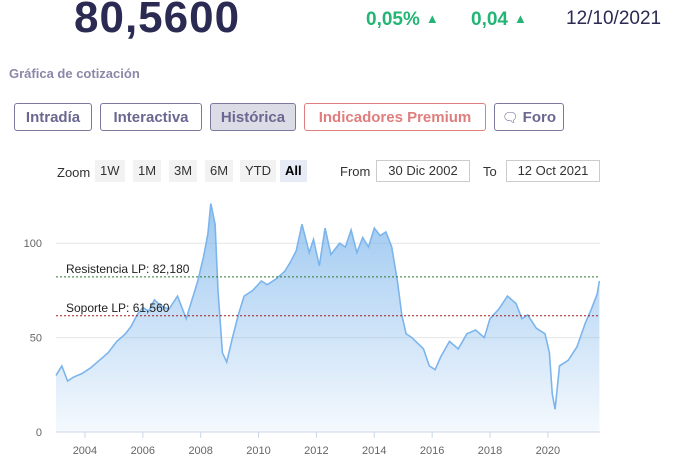  What do you see at coordinates (74, 73) in the screenshot?
I see `section-title: Gráfica de cotización` at bounding box center [74, 73].